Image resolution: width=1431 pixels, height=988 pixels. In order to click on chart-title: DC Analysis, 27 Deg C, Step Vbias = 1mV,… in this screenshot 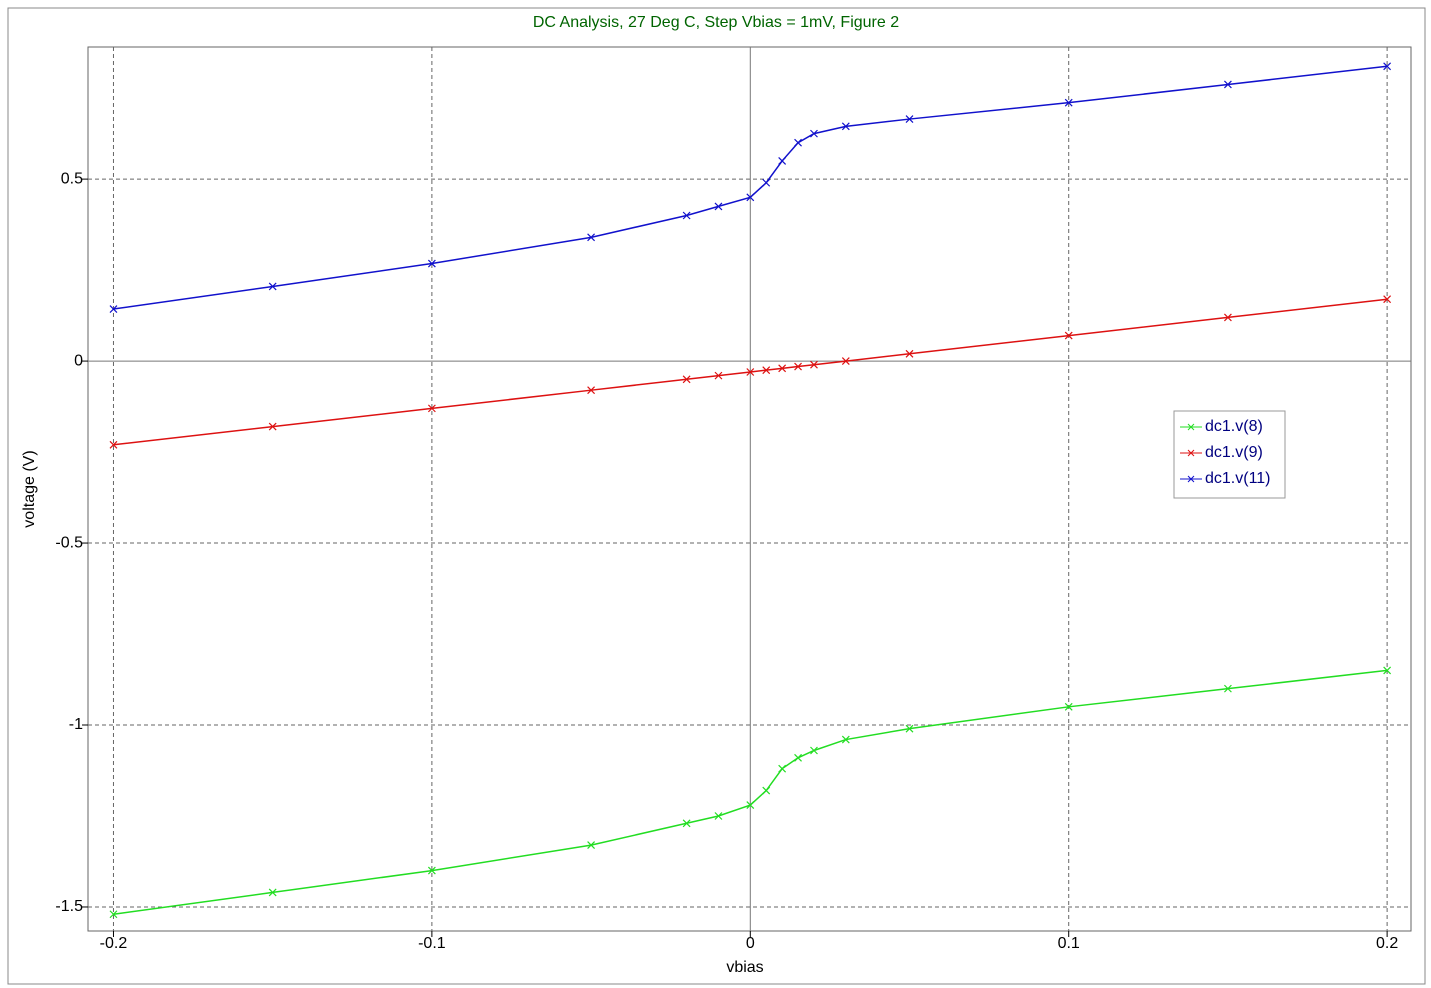, I will do `click(716, 22)`.